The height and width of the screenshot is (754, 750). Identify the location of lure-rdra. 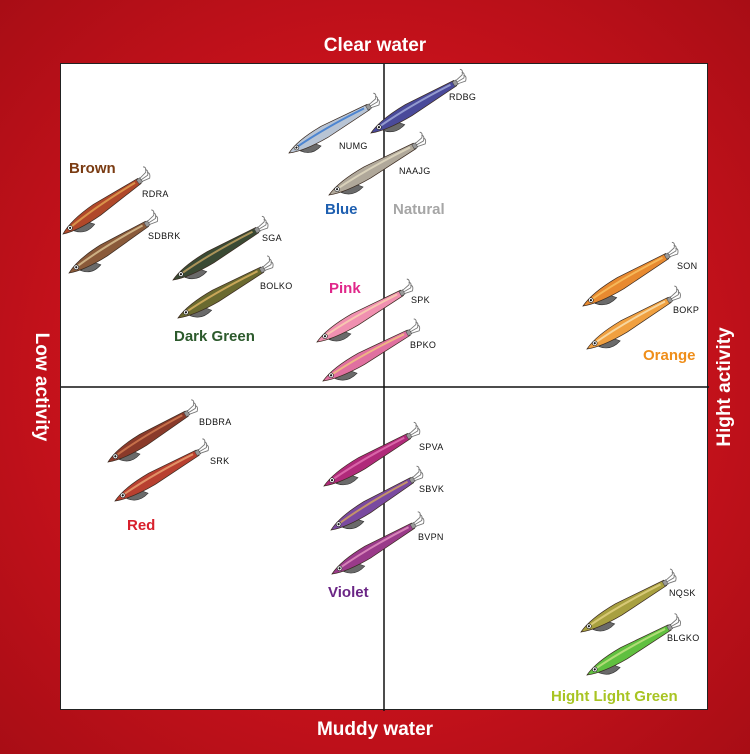
(106, 200).